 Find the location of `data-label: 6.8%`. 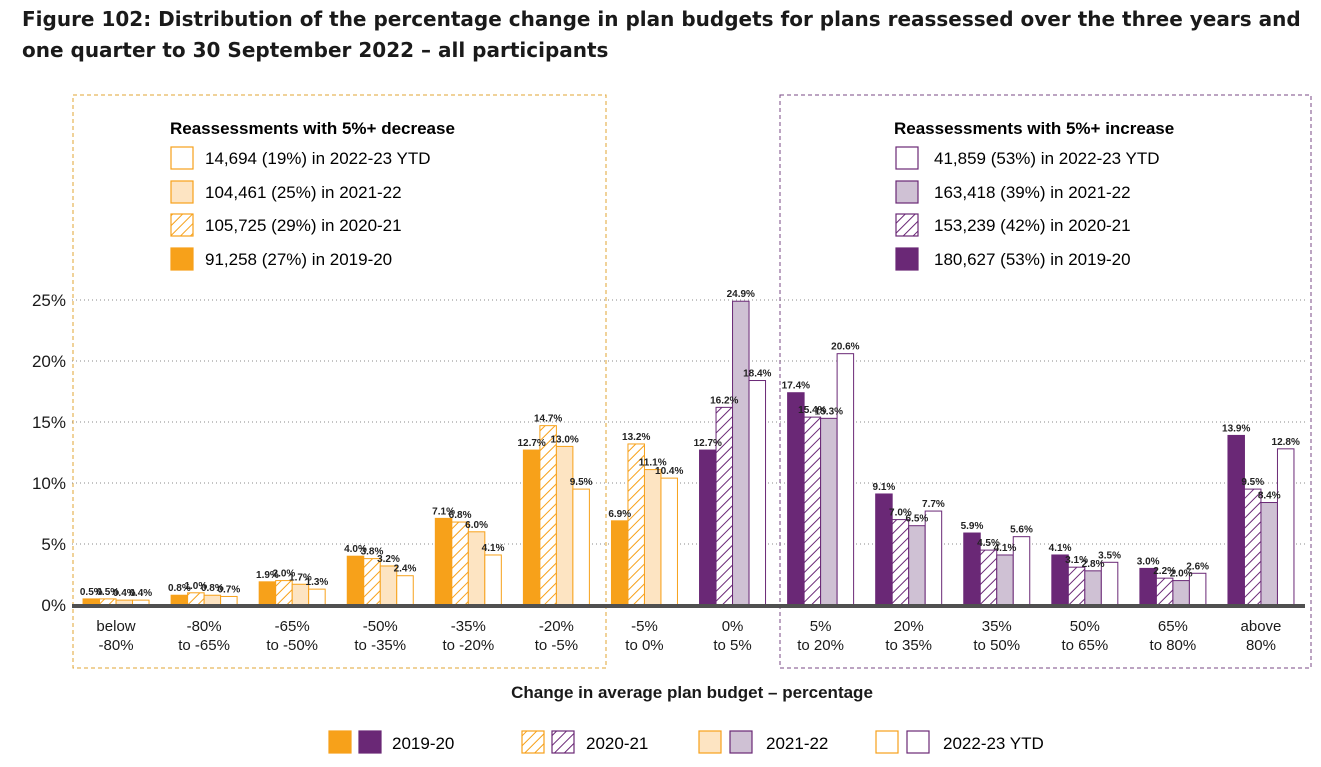

data-label: 6.8% is located at coordinates (460, 515).